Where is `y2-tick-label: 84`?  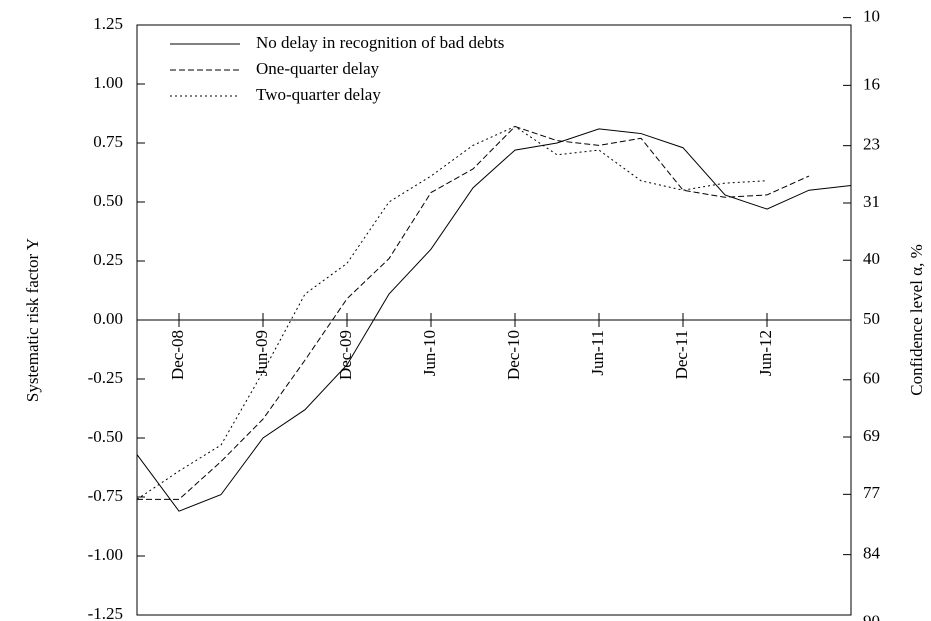
y2-tick-label: 84 is located at coordinates (872, 553).